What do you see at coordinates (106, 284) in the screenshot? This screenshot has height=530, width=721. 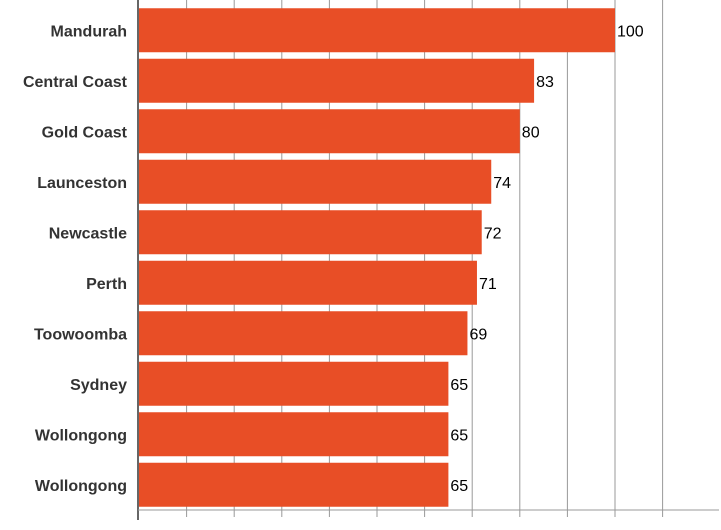 I see `category-label: Perth` at bounding box center [106, 284].